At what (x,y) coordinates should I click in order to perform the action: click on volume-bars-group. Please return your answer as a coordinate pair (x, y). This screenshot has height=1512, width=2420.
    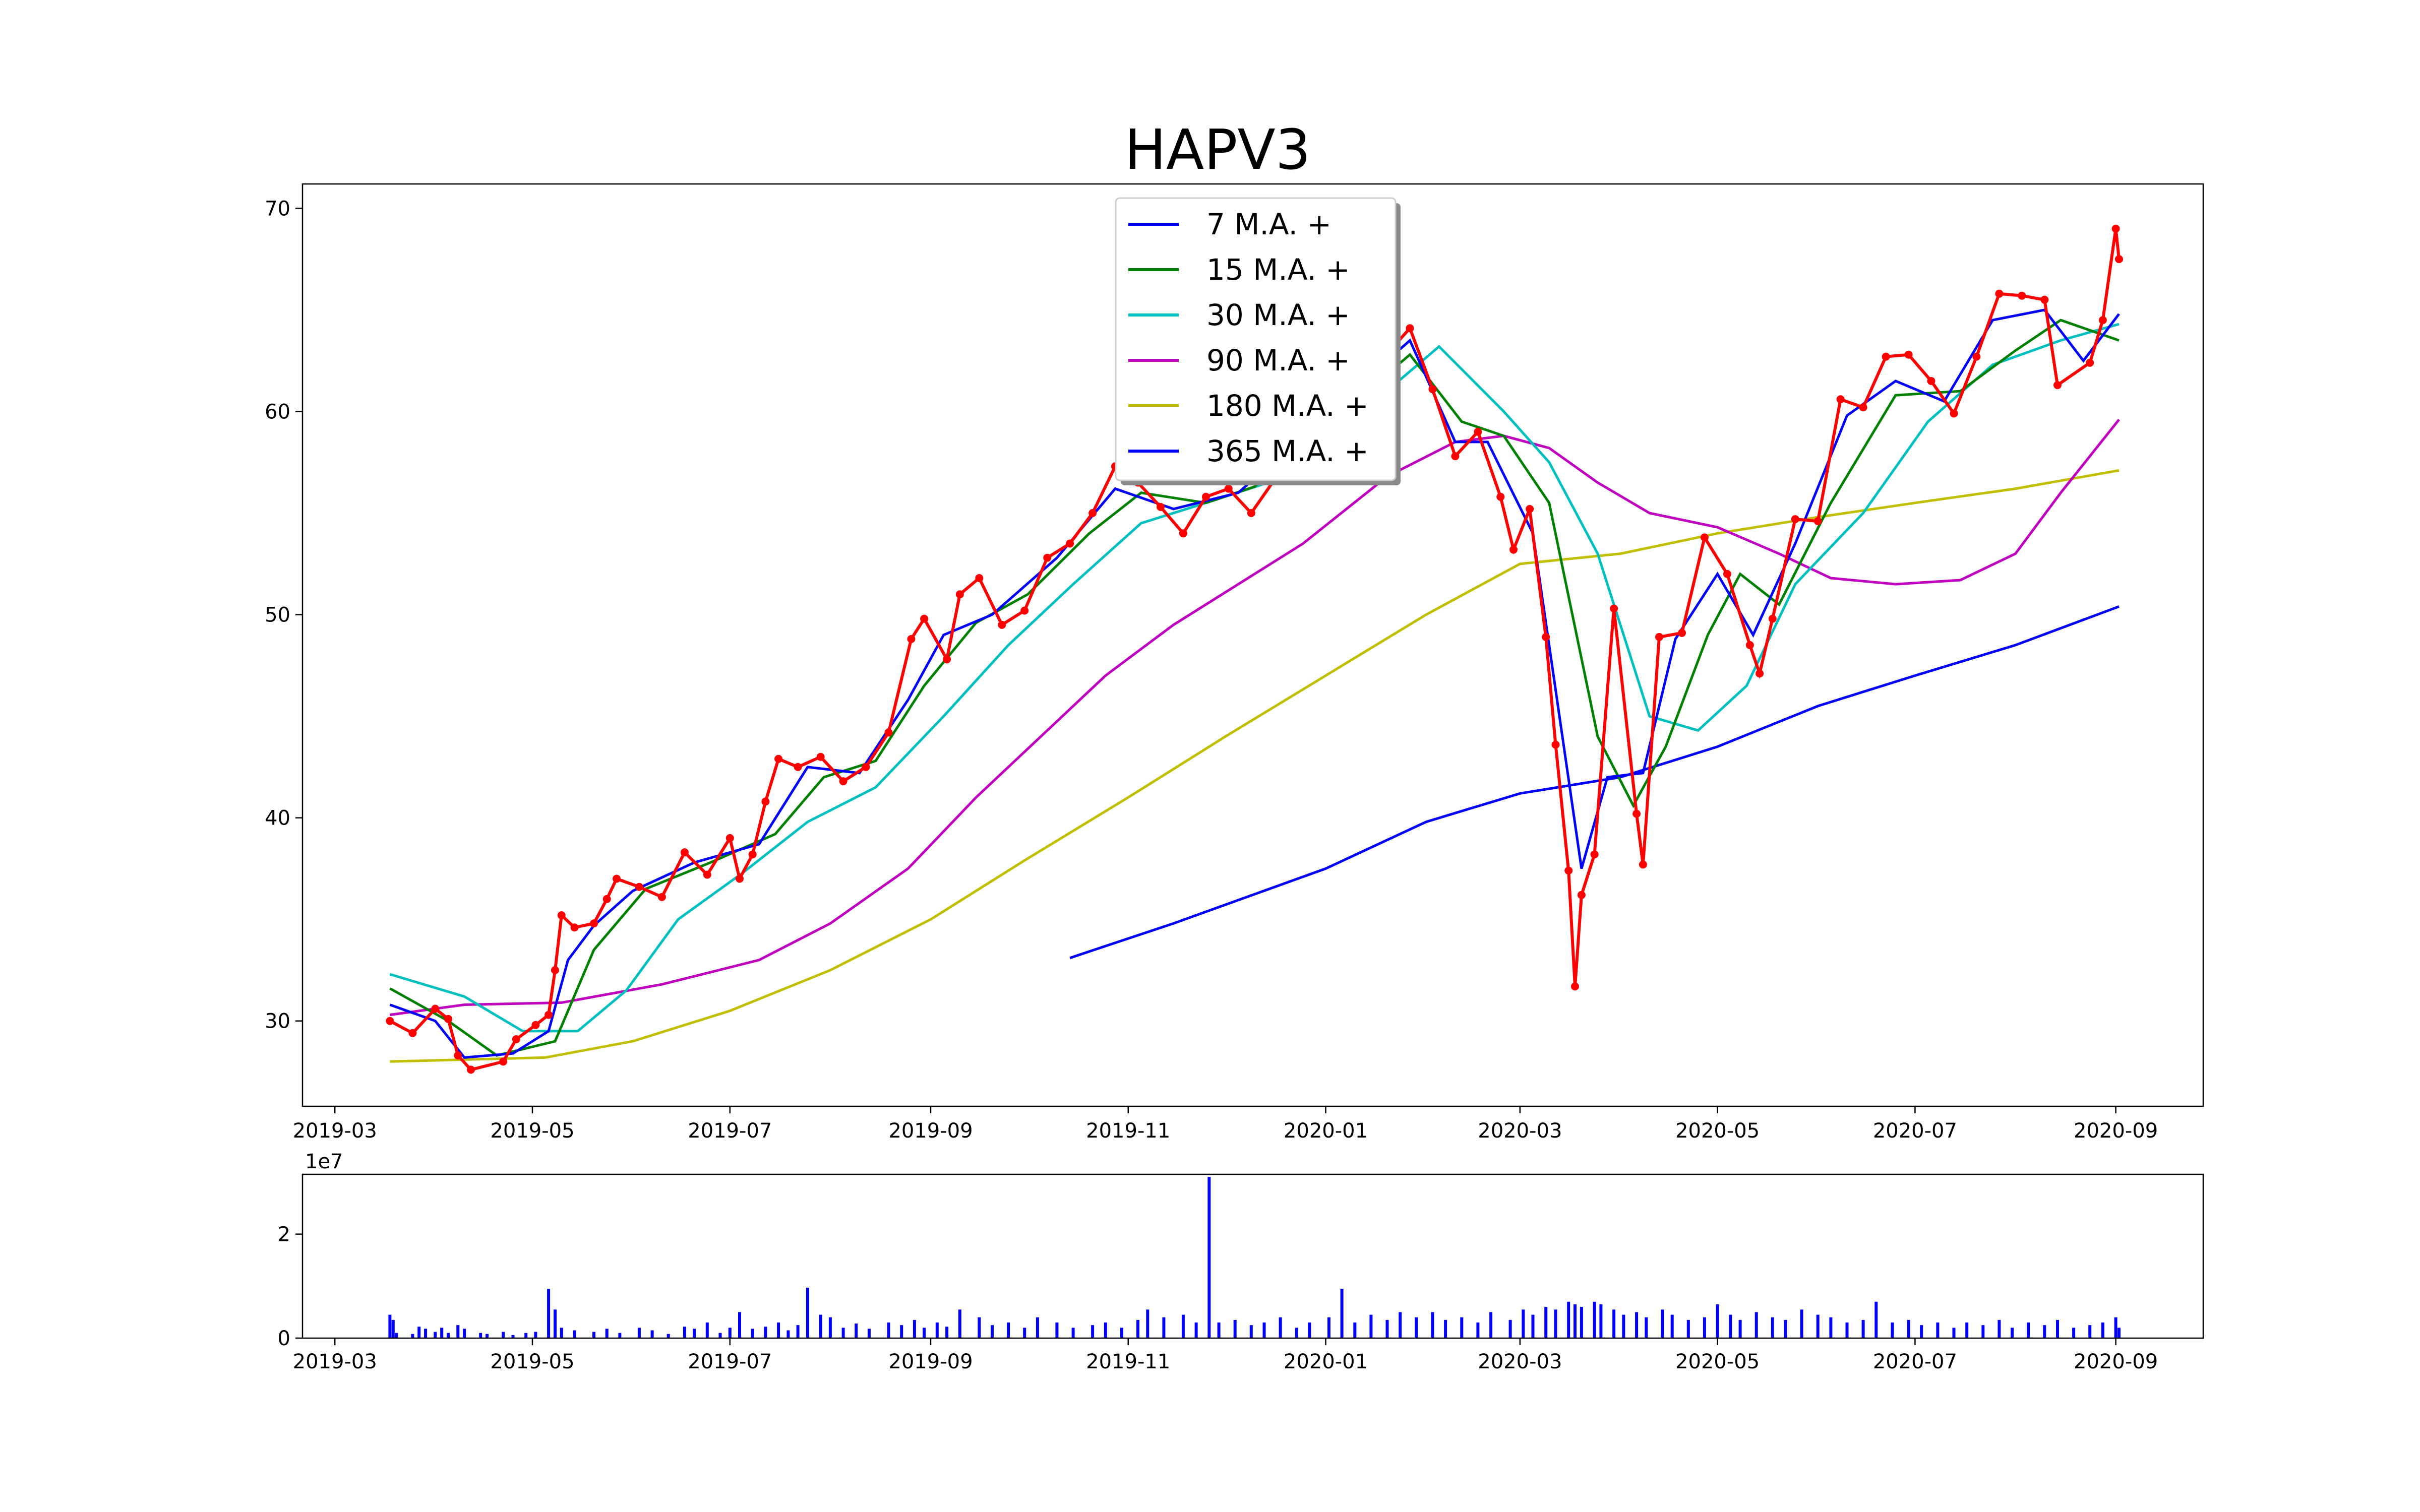
    Looking at the image, I should click on (1254, 1257).